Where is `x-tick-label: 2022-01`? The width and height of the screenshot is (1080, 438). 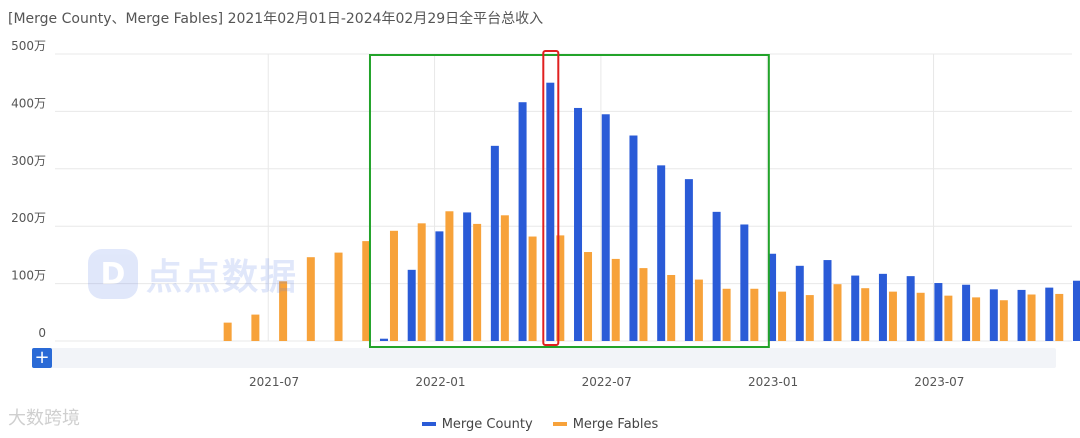 x-tick-label: 2022-01 is located at coordinates (440, 382).